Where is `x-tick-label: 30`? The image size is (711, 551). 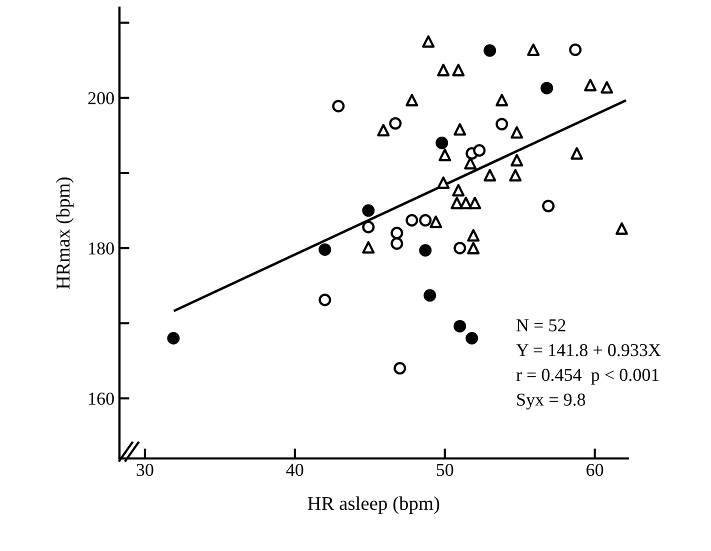
x-tick-label: 30 is located at coordinates (145, 470).